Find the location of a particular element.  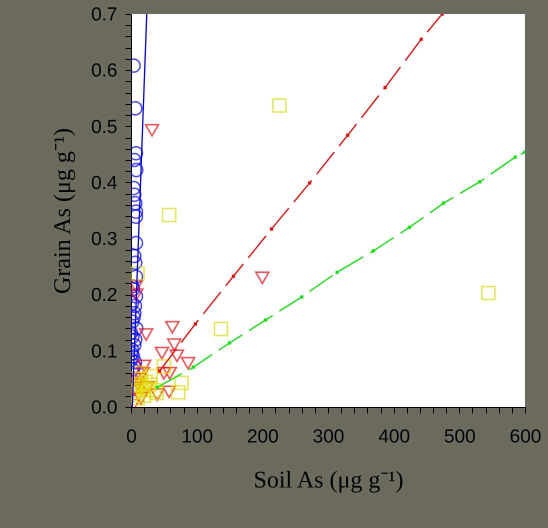

x-tick-label: 100 is located at coordinates (197, 437).